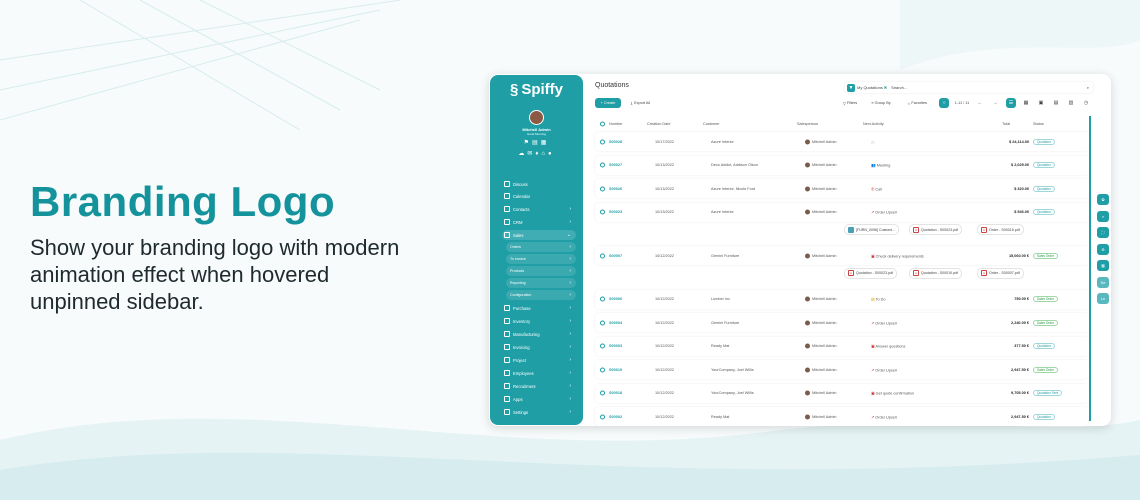 The height and width of the screenshot is (500, 1140). Describe the element at coordinates (537, 89) in the screenshot. I see `brand-logo: § Spiffy` at that location.